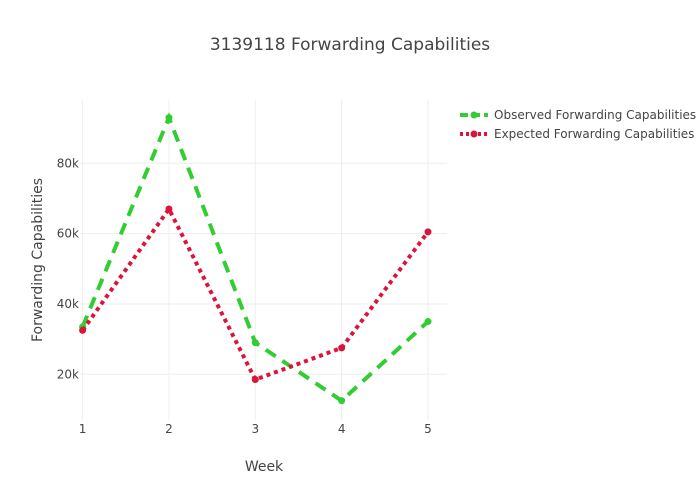  Describe the element at coordinates (68, 234) in the screenshot. I see `y-tick-label: 60k` at that location.